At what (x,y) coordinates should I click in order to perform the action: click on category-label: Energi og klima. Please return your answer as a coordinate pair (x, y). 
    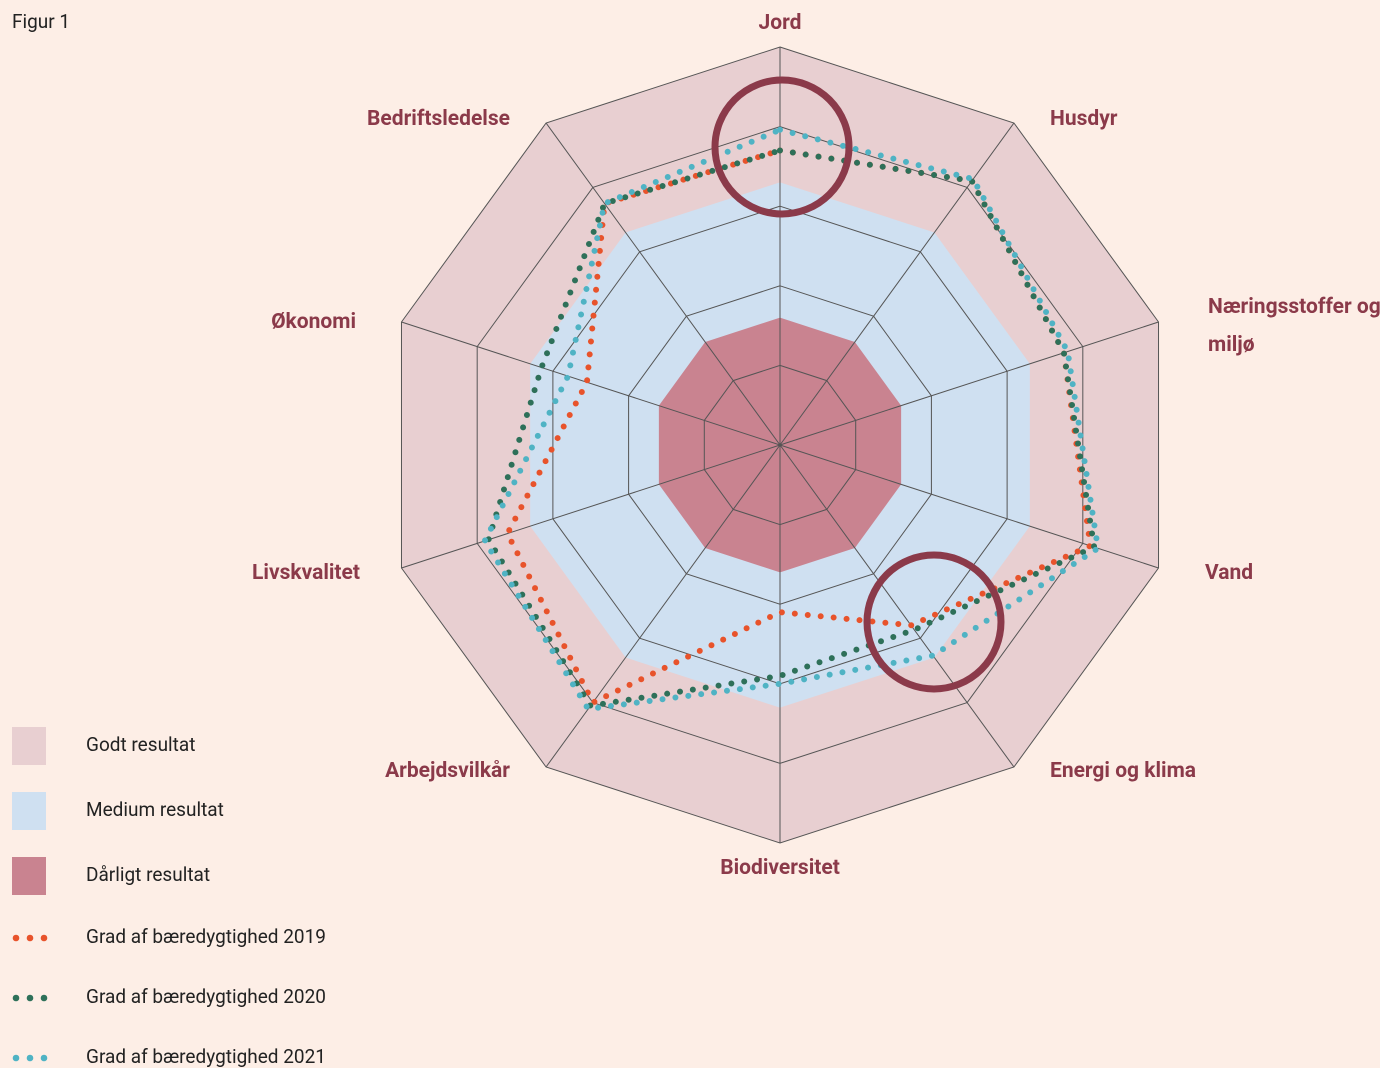
    Looking at the image, I should click on (1123, 771).